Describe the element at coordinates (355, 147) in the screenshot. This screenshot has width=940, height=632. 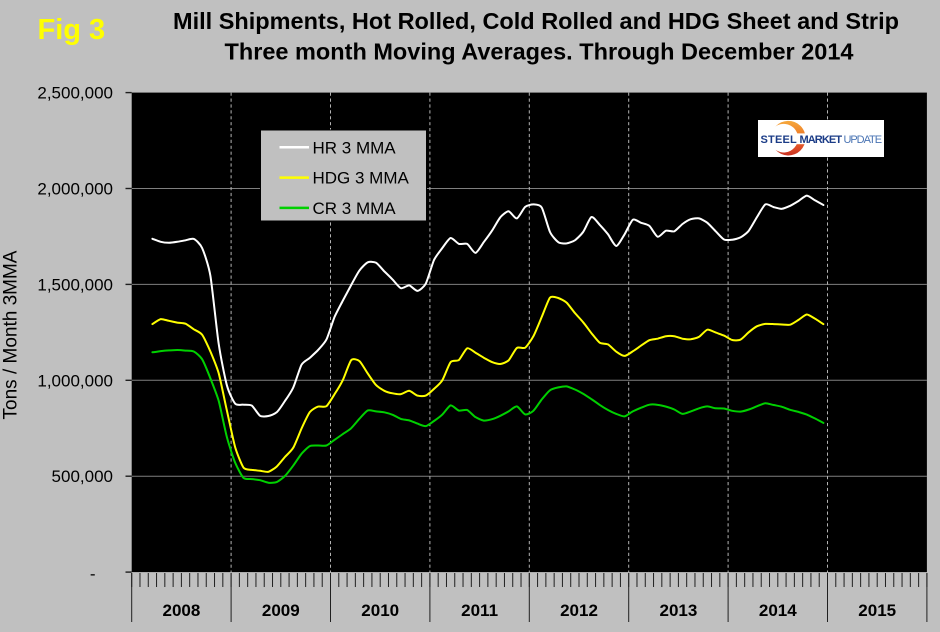
I see `svg-text: HR 3 MMA` at that location.